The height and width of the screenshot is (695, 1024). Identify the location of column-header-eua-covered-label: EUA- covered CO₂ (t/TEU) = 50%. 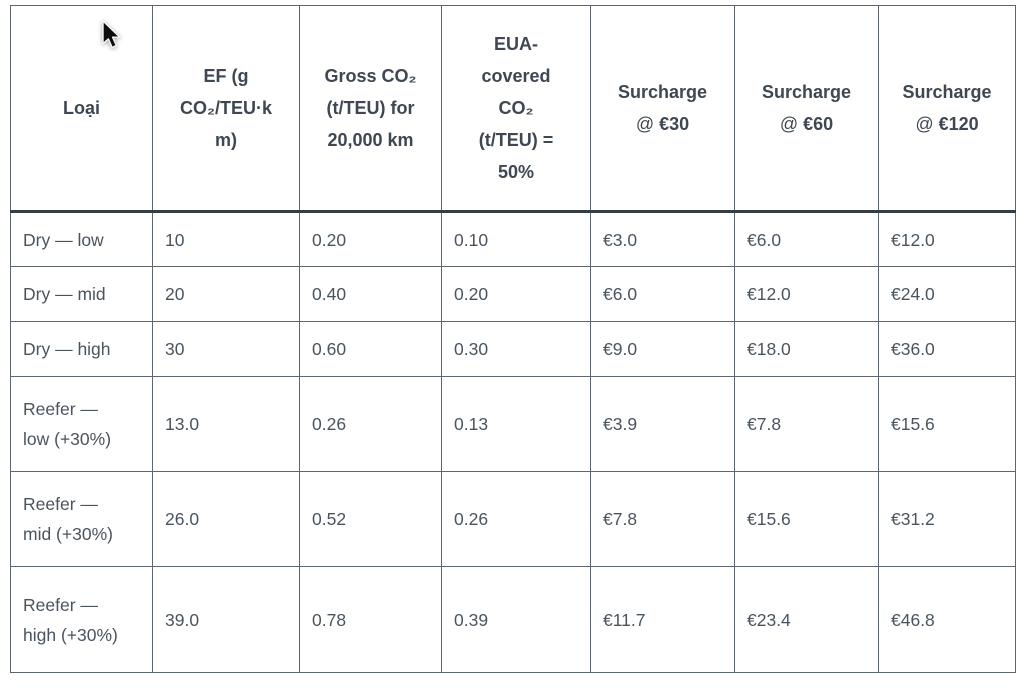
(516, 108).